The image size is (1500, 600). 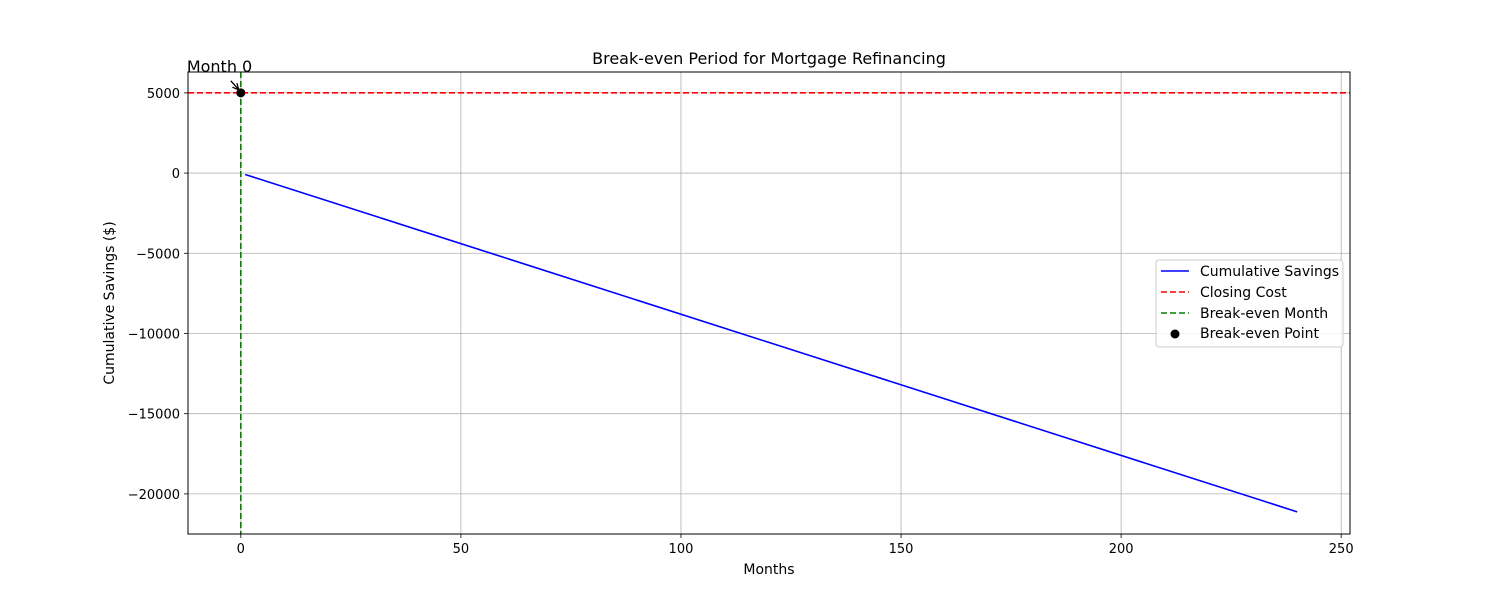 What do you see at coordinates (1264, 314) in the screenshot?
I see `legend-label-break-even-month: Break-even Month` at bounding box center [1264, 314].